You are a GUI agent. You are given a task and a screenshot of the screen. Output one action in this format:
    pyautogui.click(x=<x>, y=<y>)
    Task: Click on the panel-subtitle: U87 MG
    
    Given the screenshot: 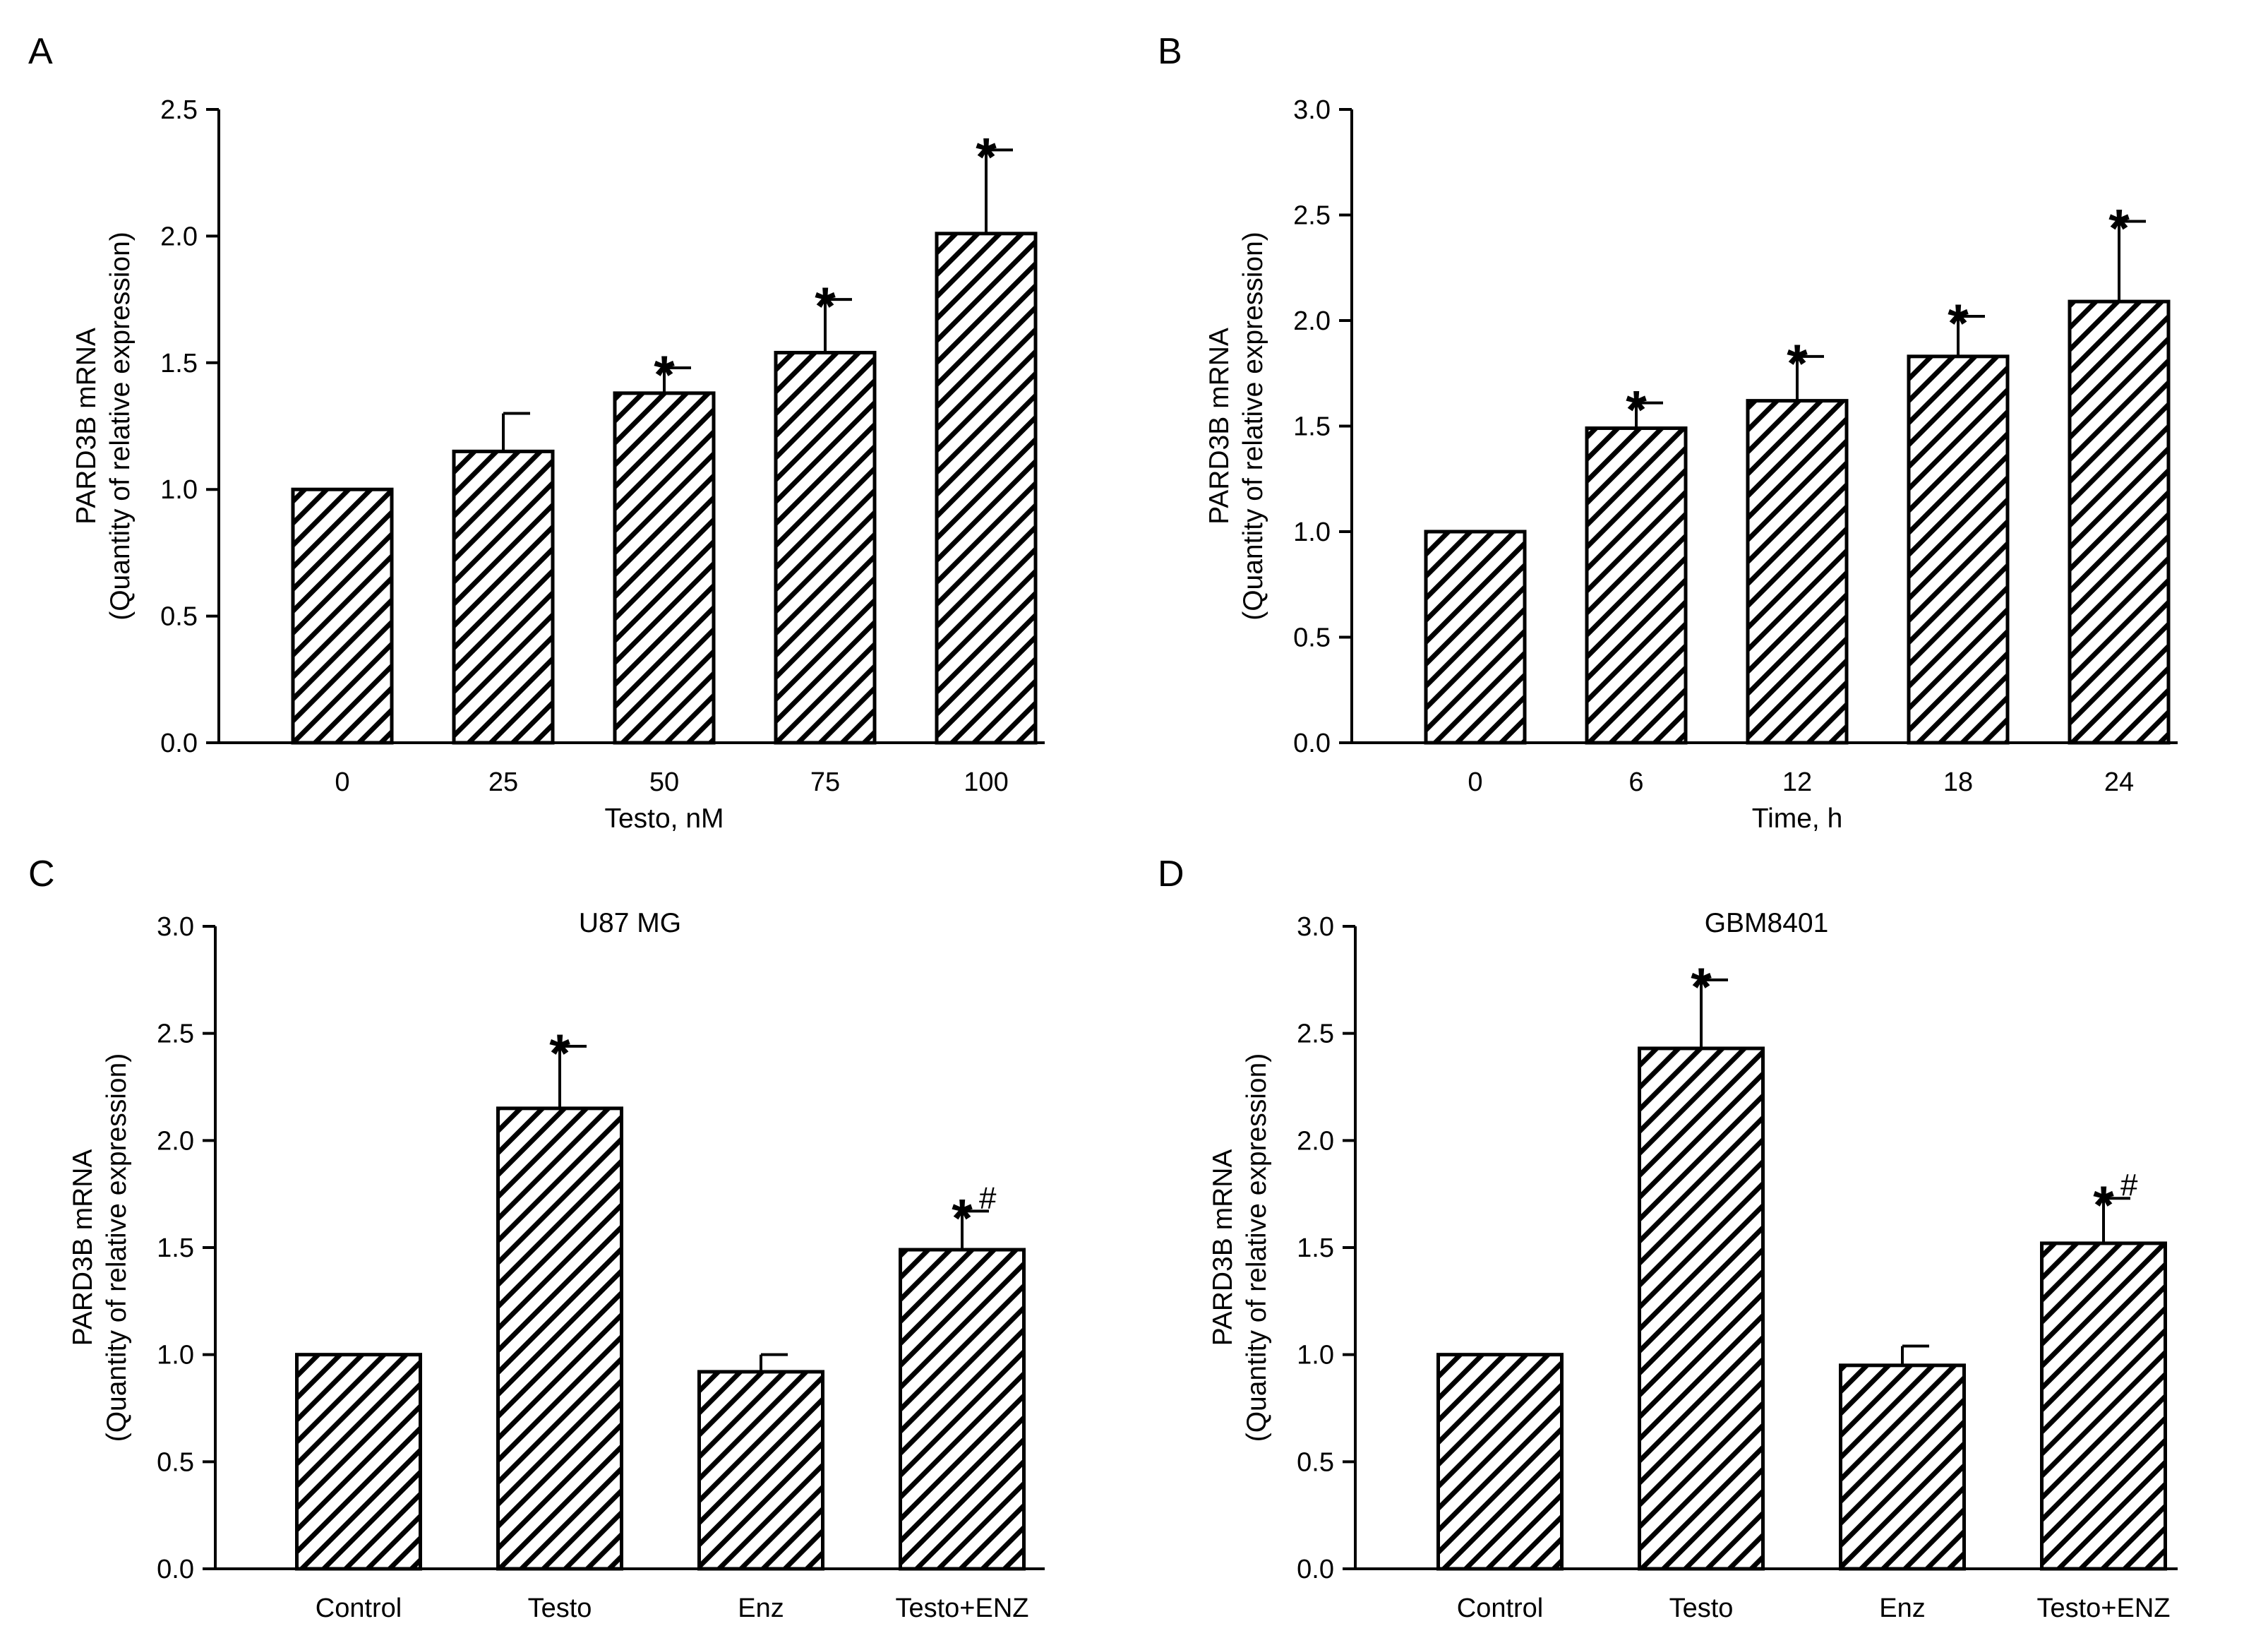 What is the action you would take?
    pyautogui.click(x=630, y=923)
    